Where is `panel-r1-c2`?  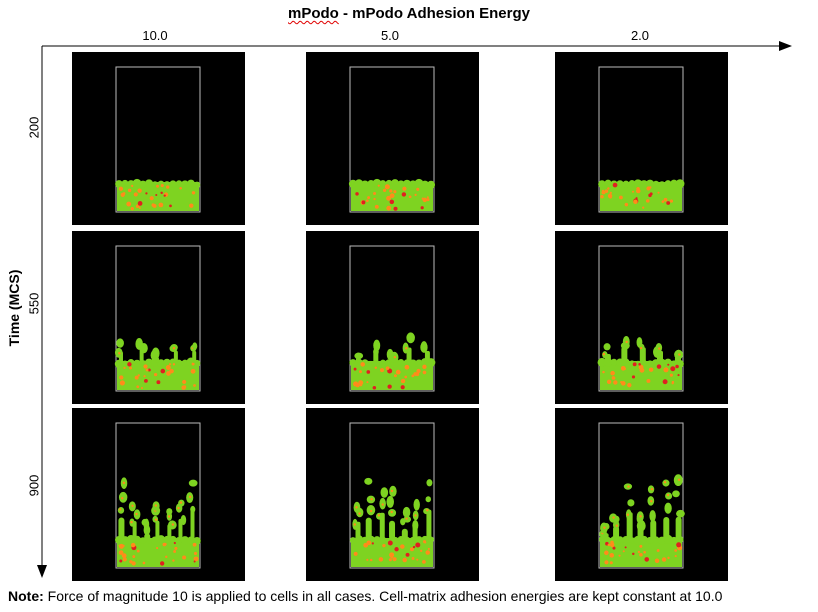 panel-r1-c2 is located at coordinates (392, 138).